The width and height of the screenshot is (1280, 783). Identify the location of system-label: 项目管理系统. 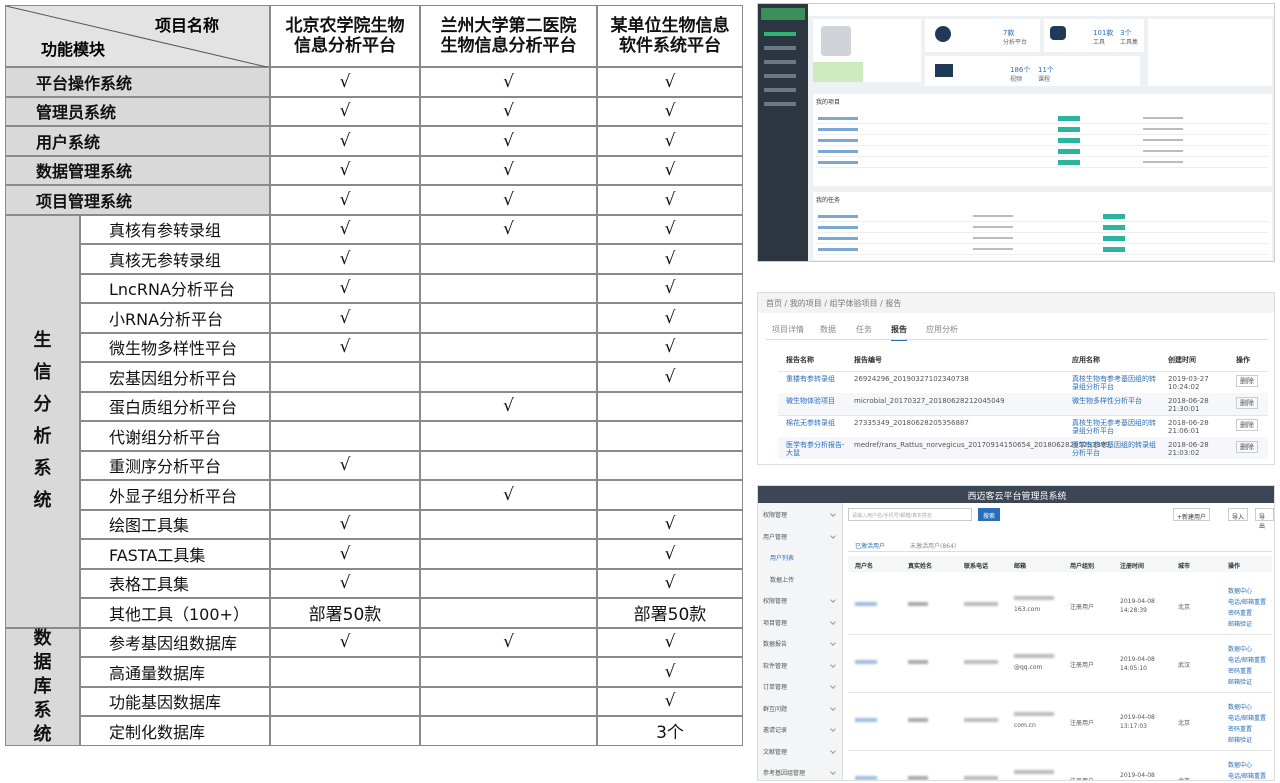
(137, 200).